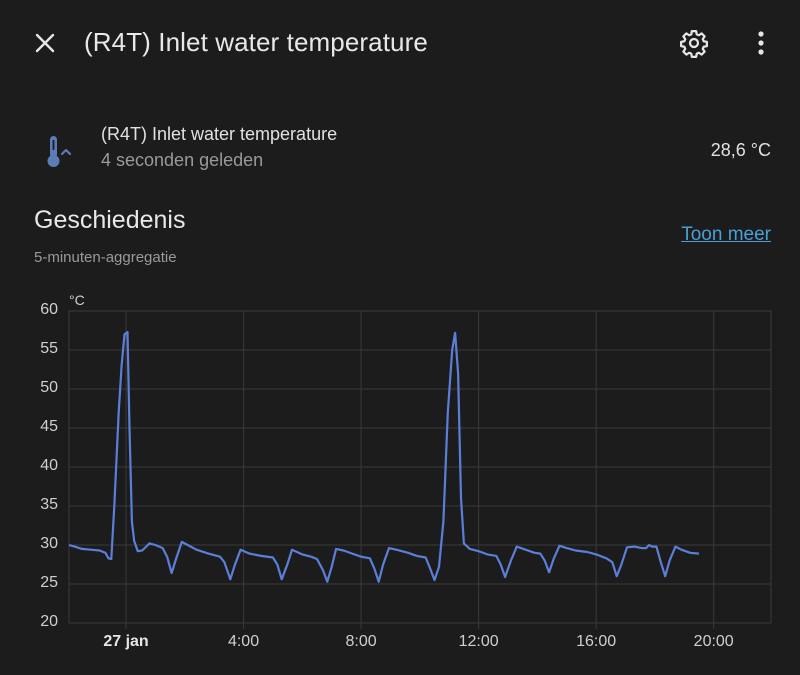  I want to click on y-tick-label: 20, so click(49, 621).